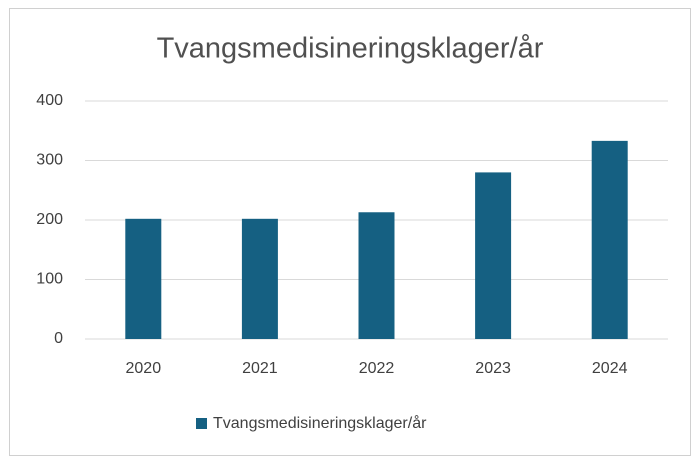 Image resolution: width=700 pixels, height=464 pixels. I want to click on x-tick-label: 2020, so click(144, 368).